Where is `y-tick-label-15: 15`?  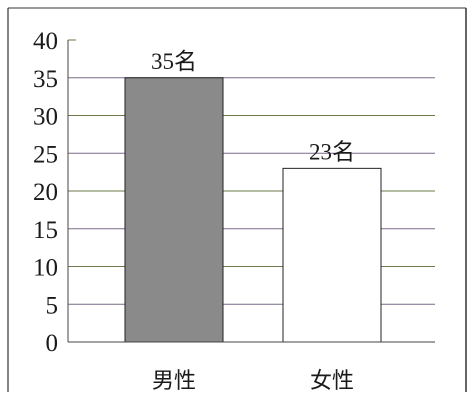 y-tick-label-15: 15 is located at coordinates (45, 230).